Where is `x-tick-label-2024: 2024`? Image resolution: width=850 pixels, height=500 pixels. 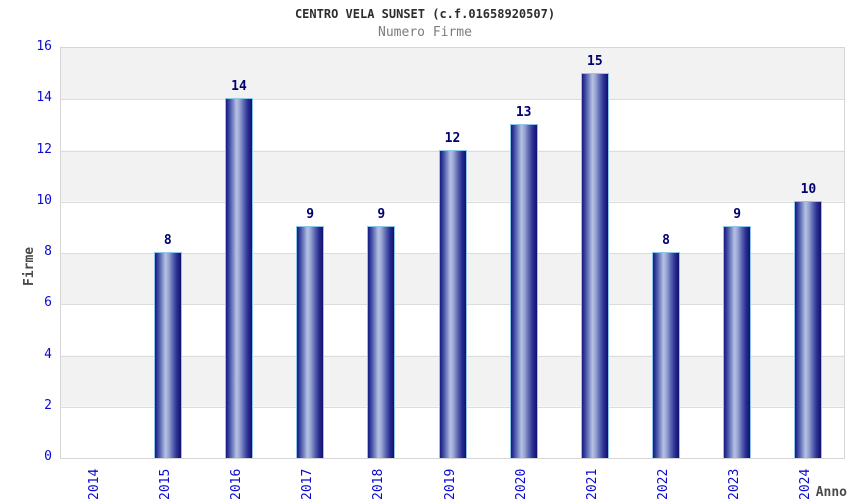 x-tick-label-2024: 2024 is located at coordinates (806, 484).